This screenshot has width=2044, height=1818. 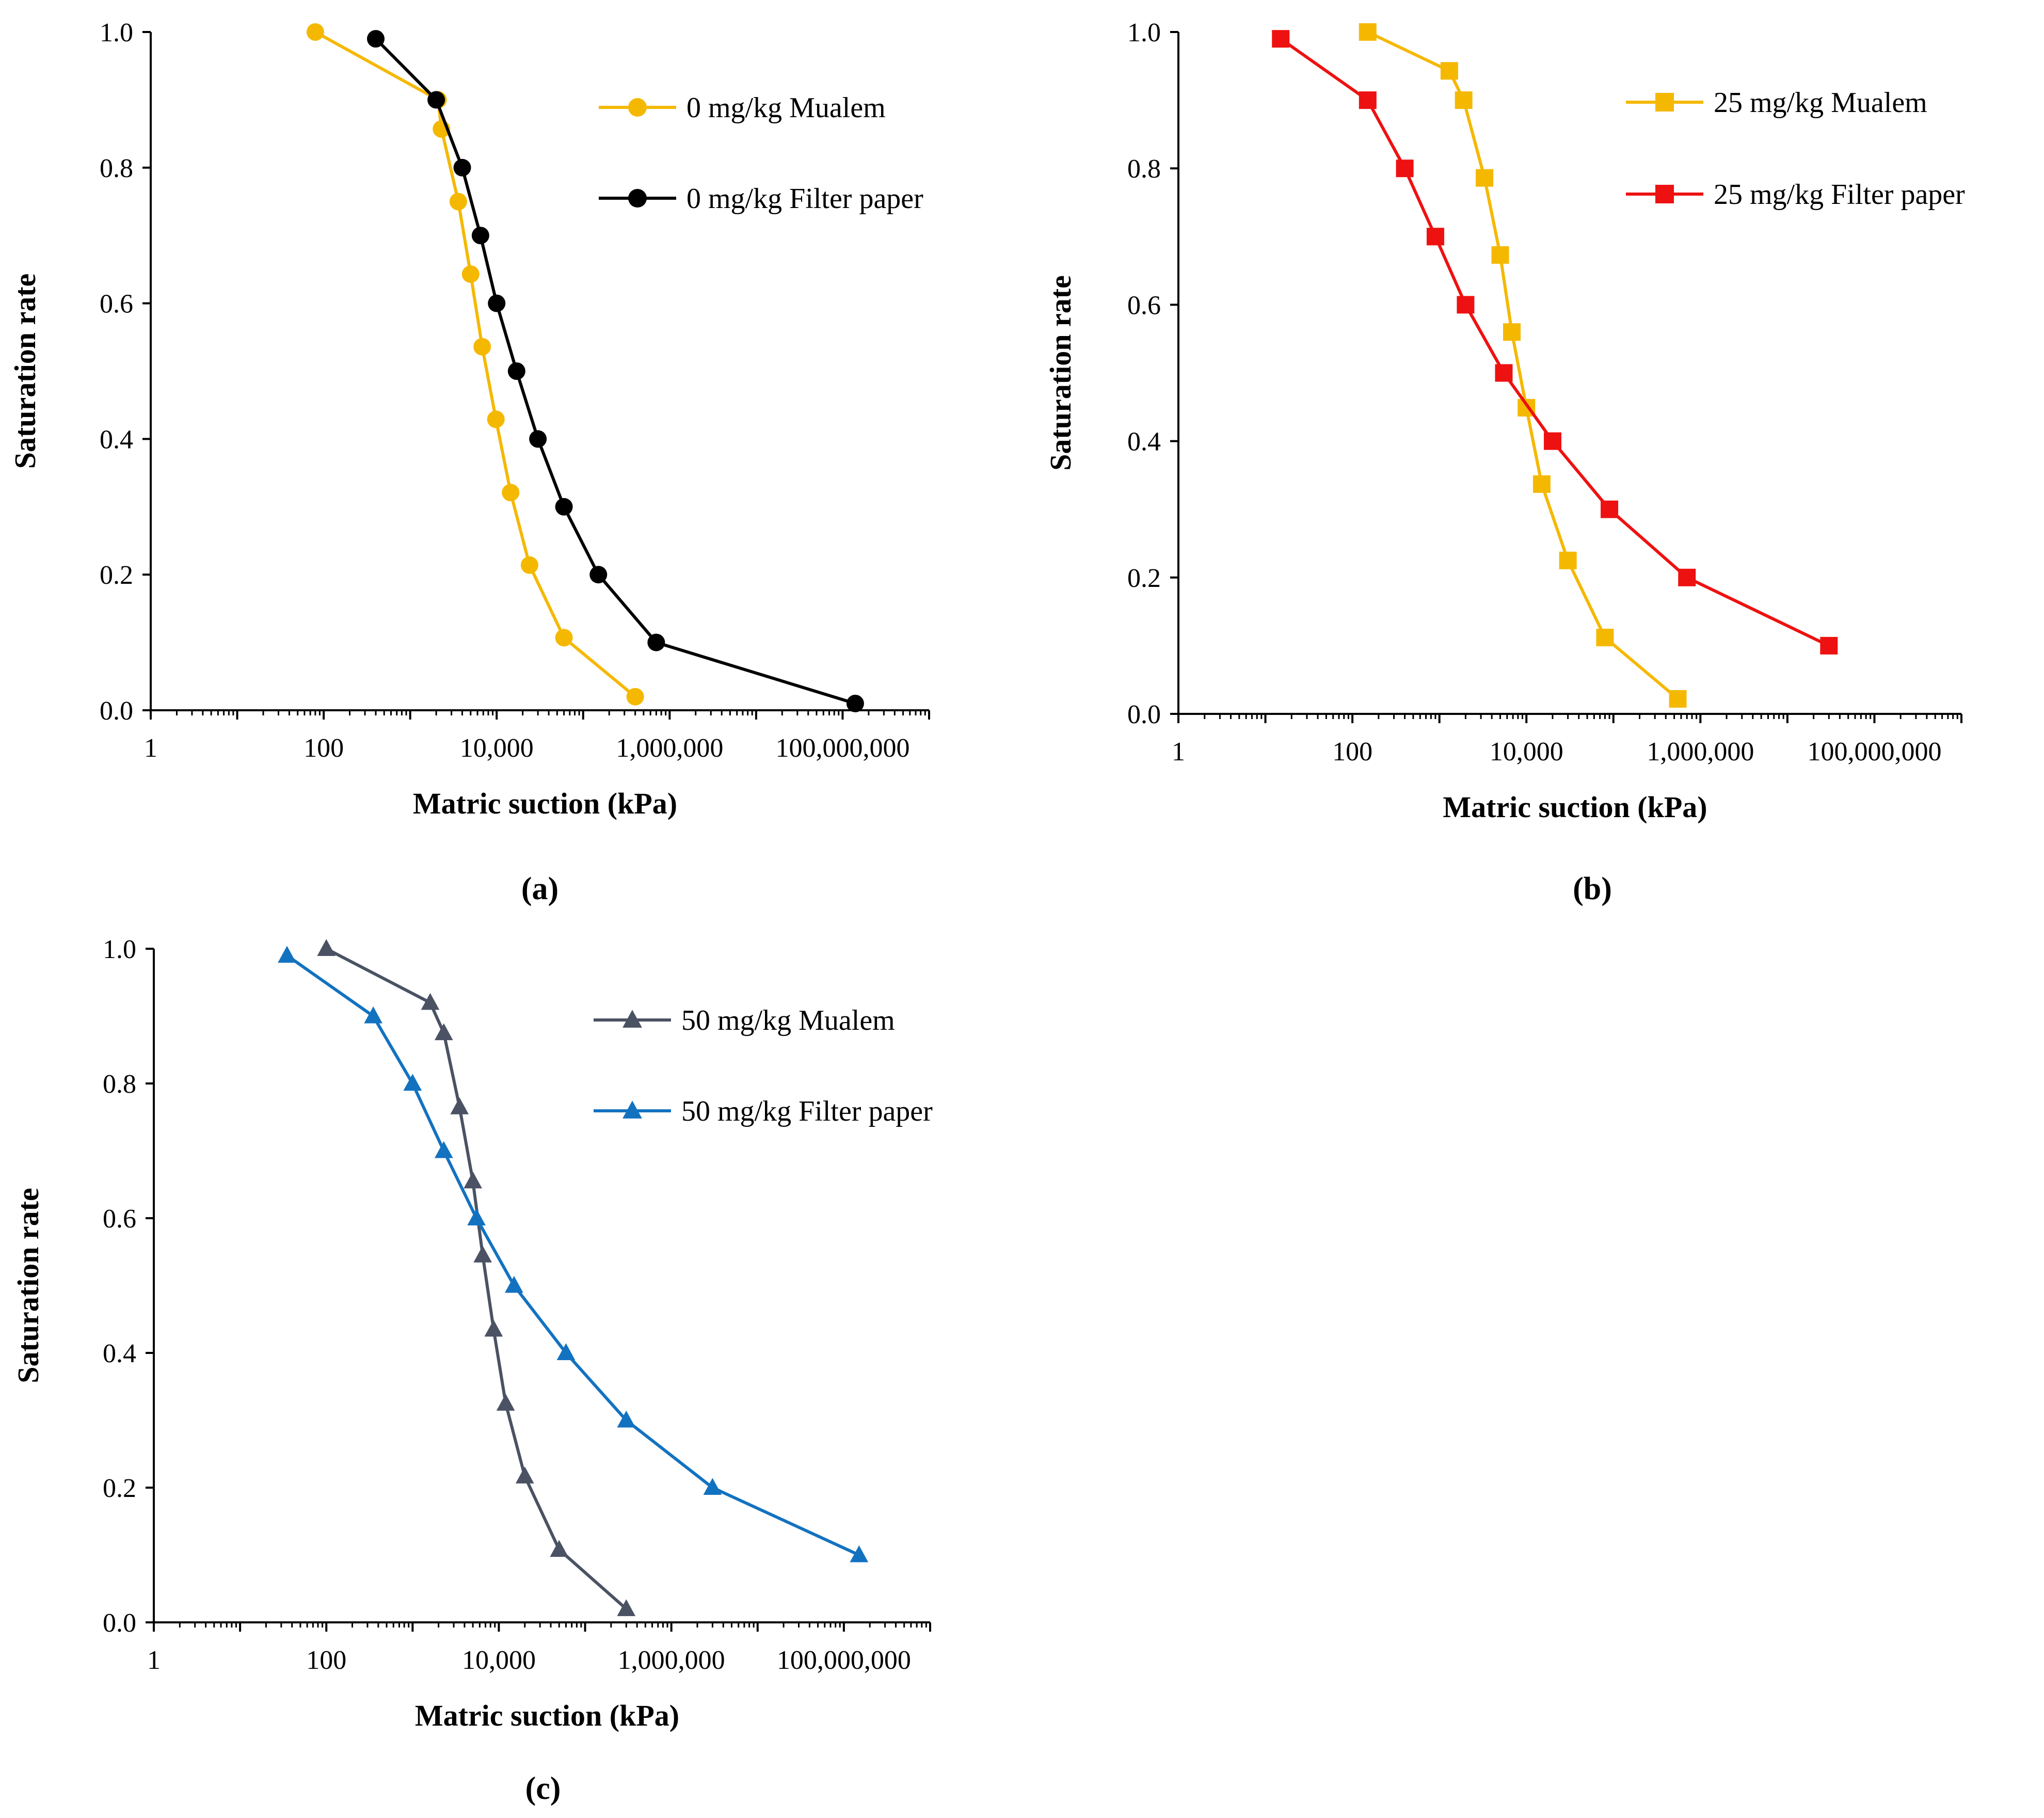 What do you see at coordinates (804, 199) in the screenshot?
I see `legend-label: 0 mg/kg Filter paper` at bounding box center [804, 199].